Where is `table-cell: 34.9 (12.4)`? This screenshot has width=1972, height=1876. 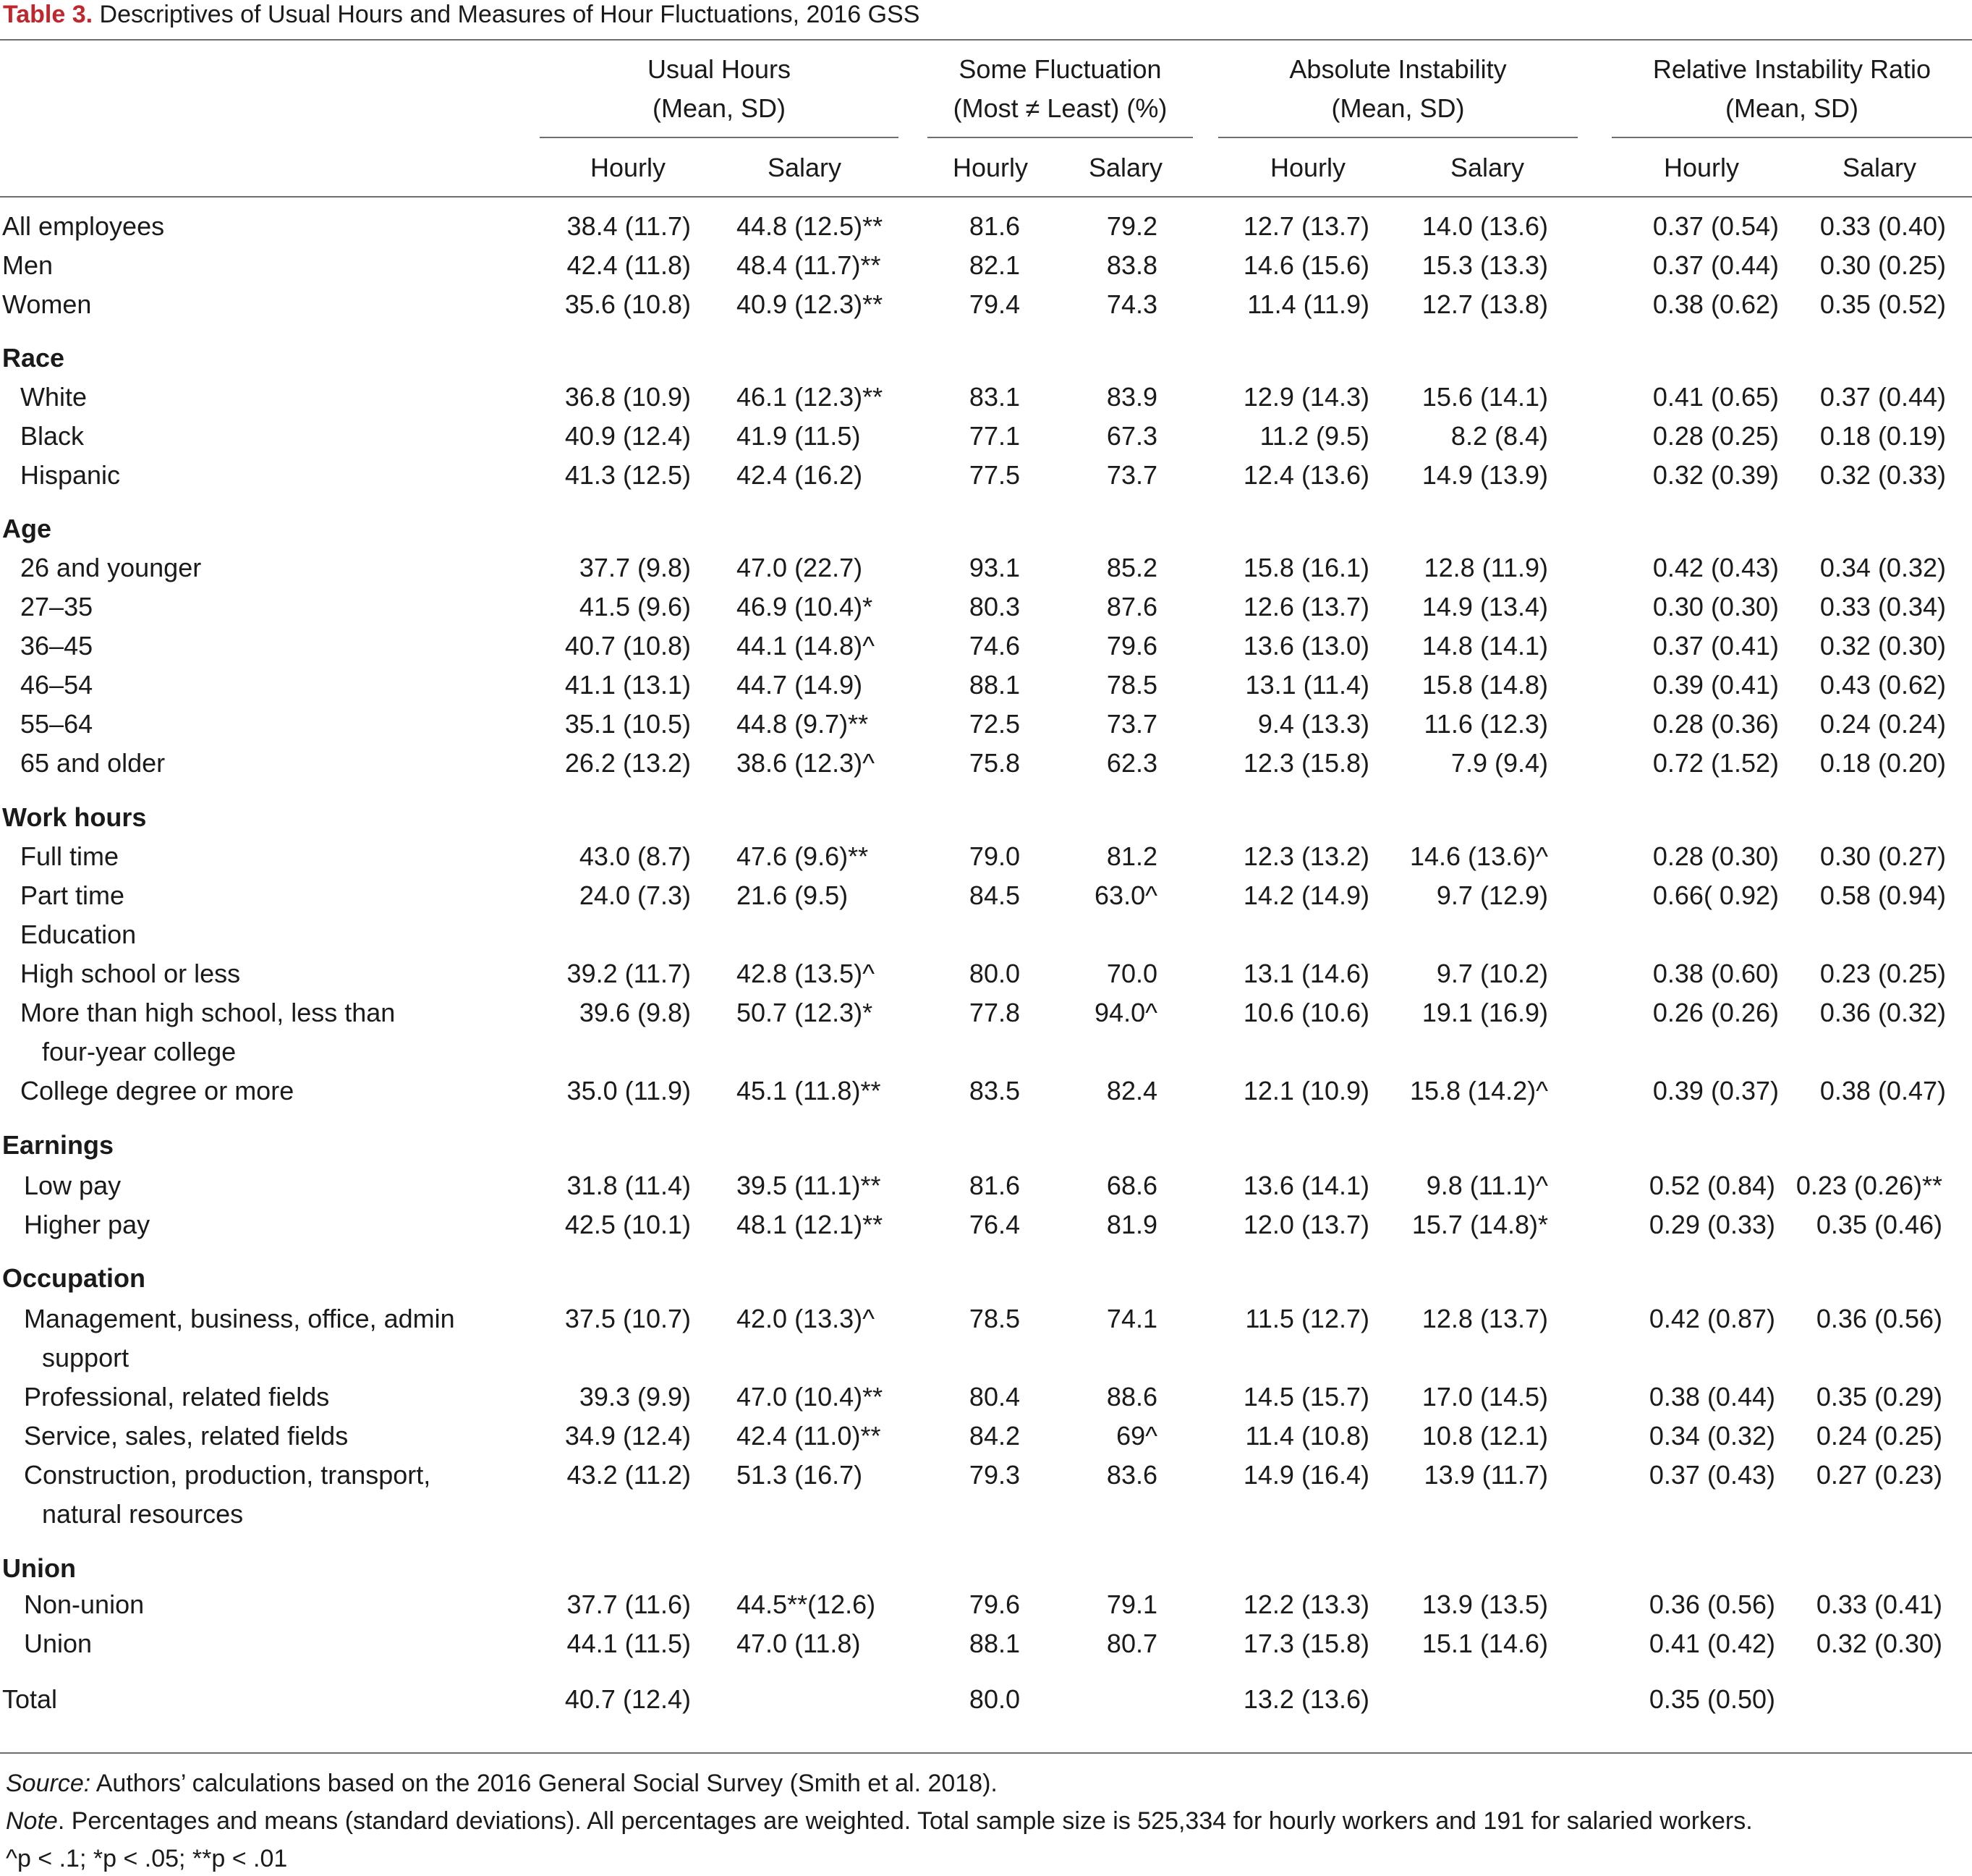
table-cell: 34.9 (12.4) is located at coordinates (627, 1436).